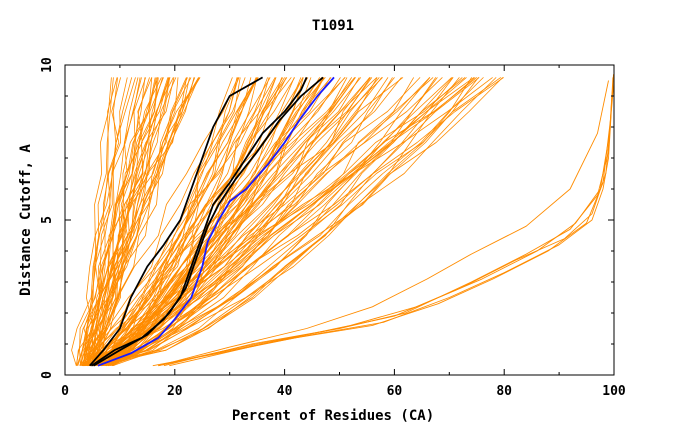 This screenshot has height=440, width=680. I want to click on x-tick-label: 0, so click(65, 391).